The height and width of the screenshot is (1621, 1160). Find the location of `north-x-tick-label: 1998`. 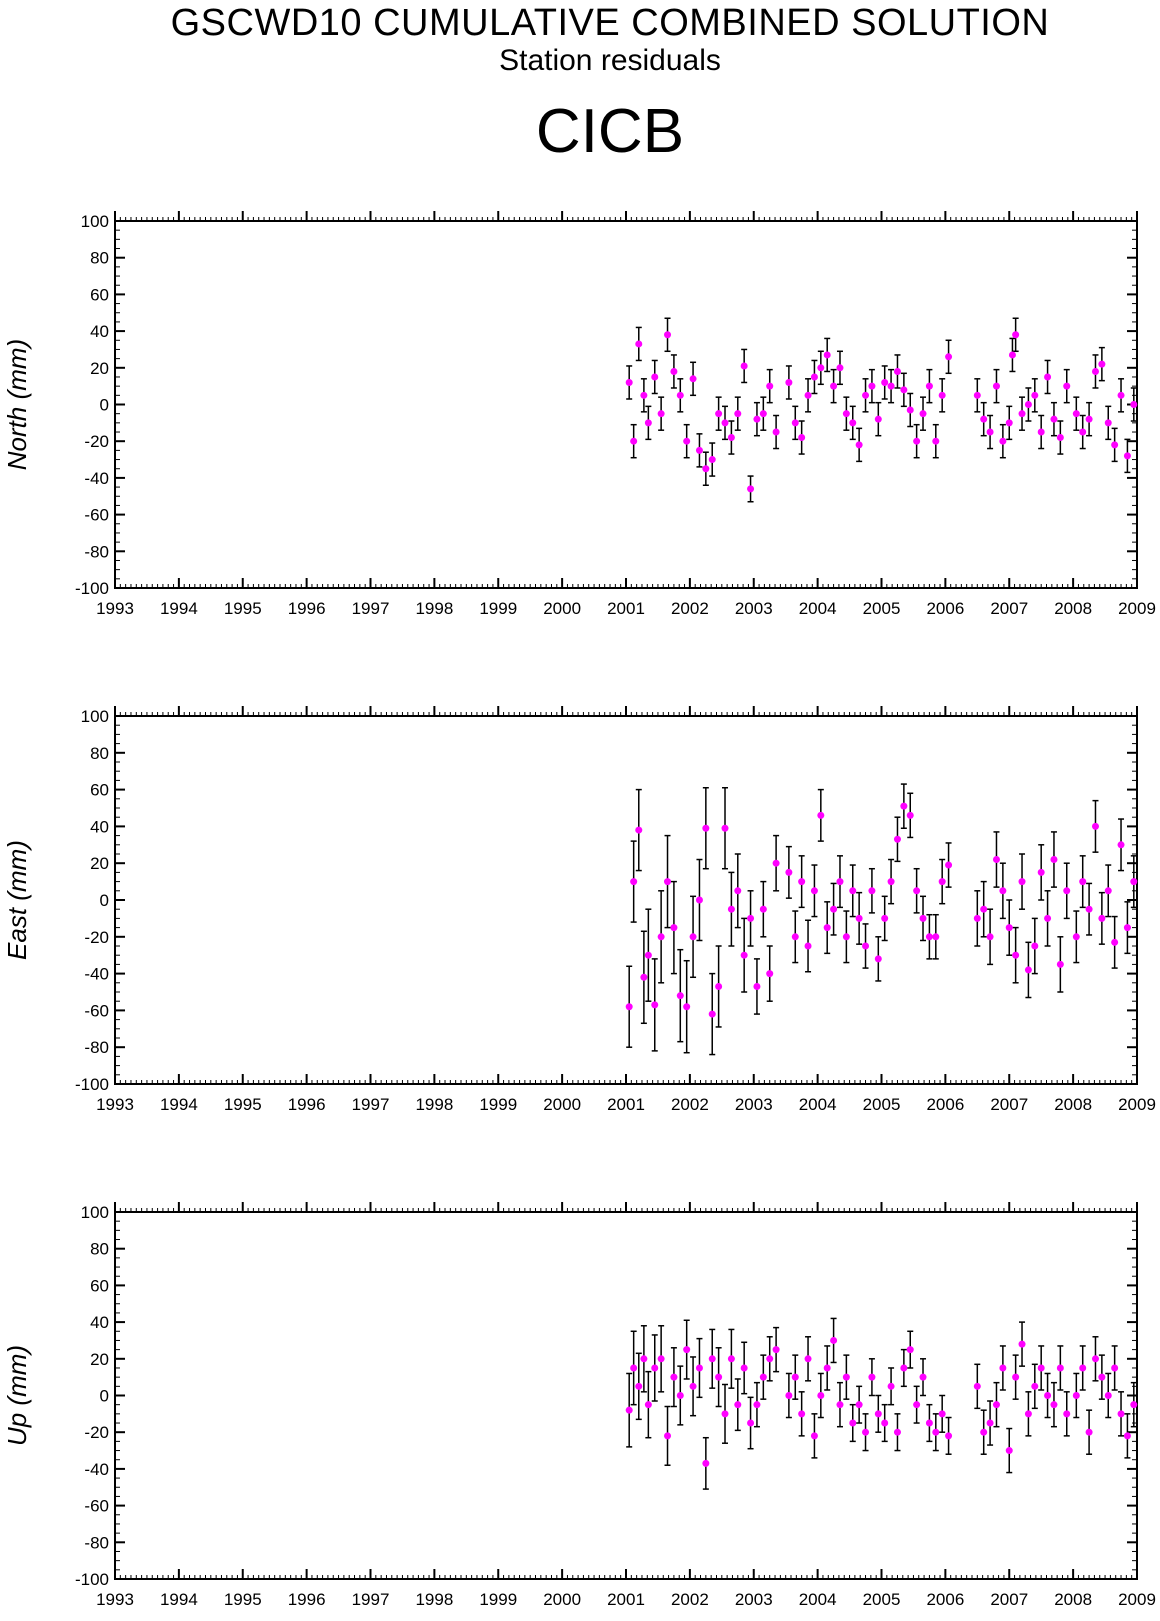

north-x-tick-label: 1998 is located at coordinates (434, 608).